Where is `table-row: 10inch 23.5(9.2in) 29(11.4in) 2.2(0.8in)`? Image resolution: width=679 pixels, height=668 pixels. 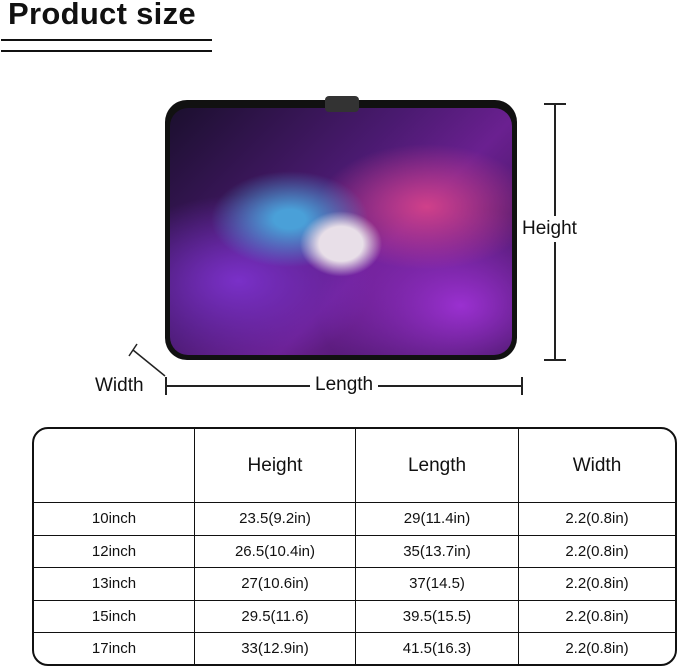 table-row: 10inch 23.5(9.2in) 29(11.4in) 2.2(0.8in) is located at coordinates (354, 519).